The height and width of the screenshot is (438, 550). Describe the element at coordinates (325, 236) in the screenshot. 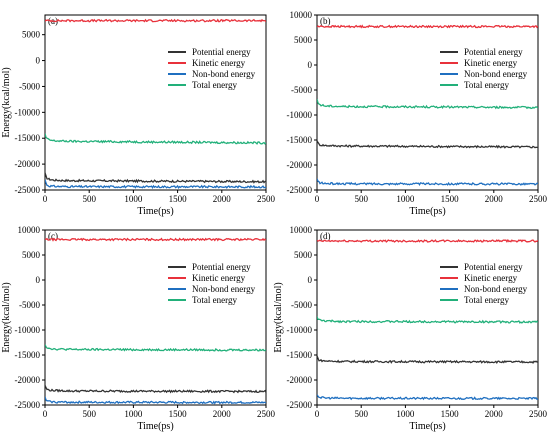

I see `panel-label: (d)` at that location.